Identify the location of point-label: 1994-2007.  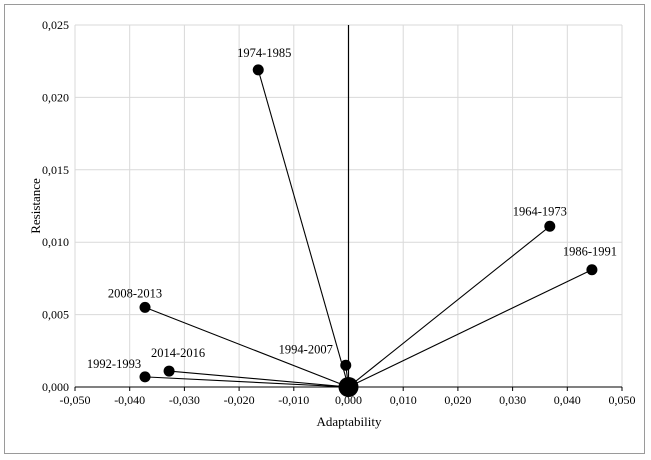
(306, 349).